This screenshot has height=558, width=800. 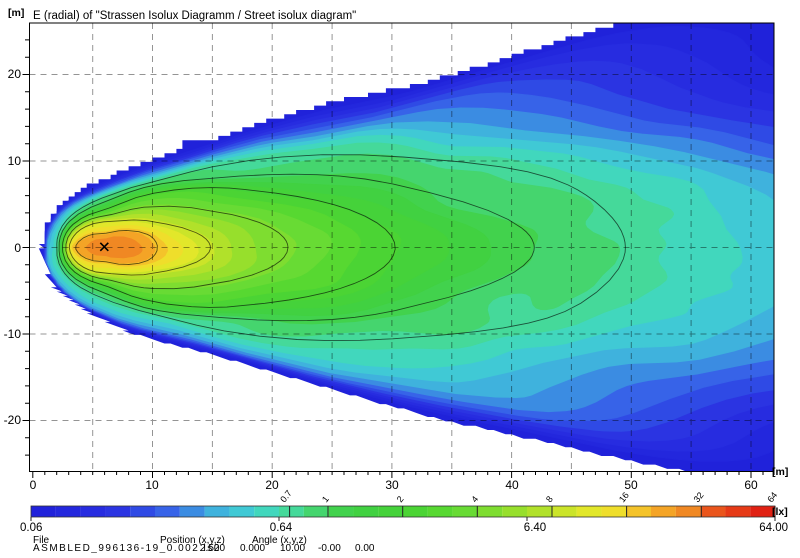 What do you see at coordinates (392, 485) in the screenshot?
I see `svg-text: 30` at bounding box center [392, 485].